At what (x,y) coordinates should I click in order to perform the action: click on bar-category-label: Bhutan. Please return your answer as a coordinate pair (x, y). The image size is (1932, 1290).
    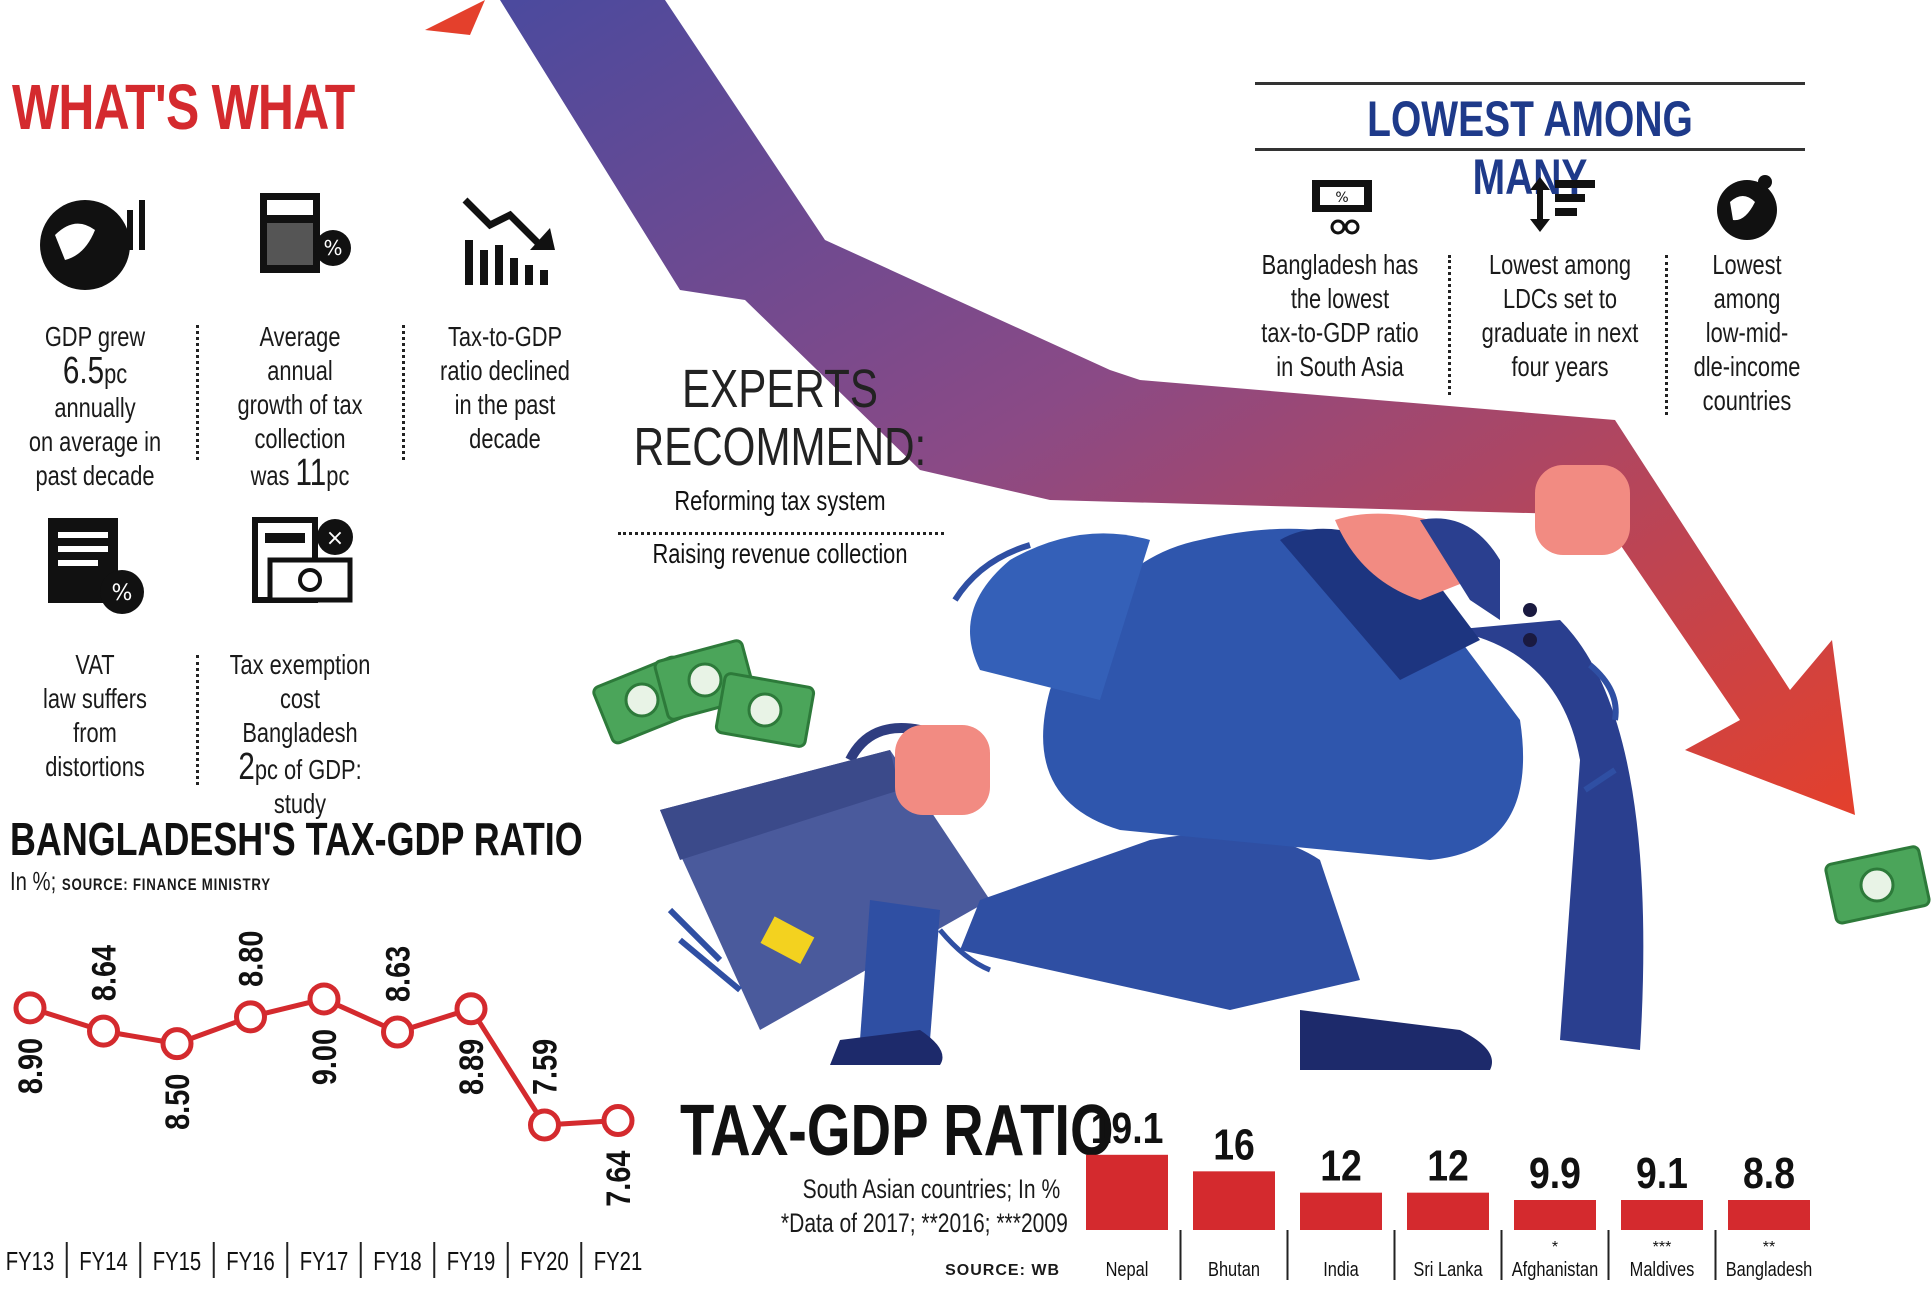
    Looking at the image, I should click on (1234, 1268).